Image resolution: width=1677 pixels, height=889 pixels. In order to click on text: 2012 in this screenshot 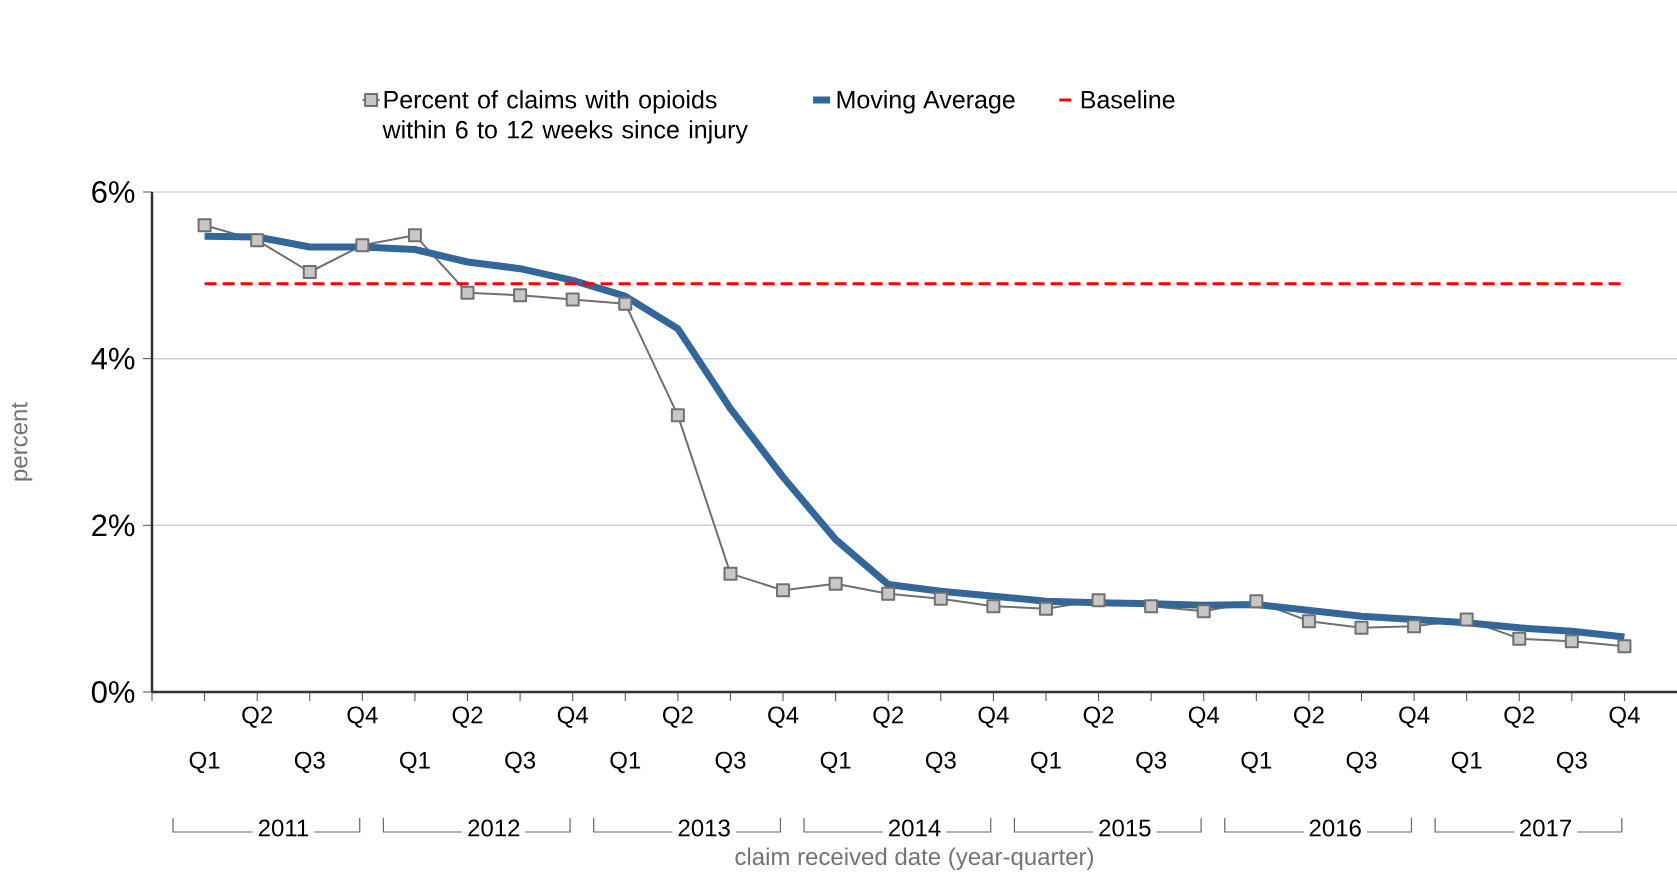, I will do `click(494, 828)`.